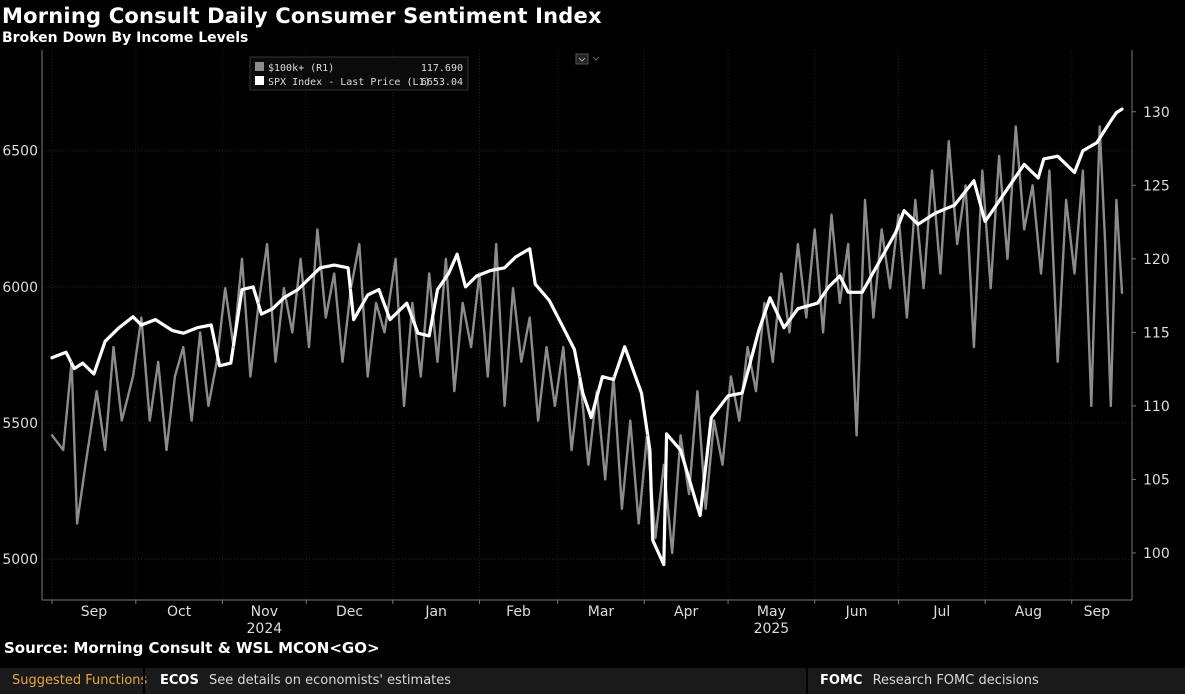 The height and width of the screenshot is (694, 1185). What do you see at coordinates (929, 681) in the screenshot?
I see `function-item-fomc: FOMC Research FOMC decisions` at bounding box center [929, 681].